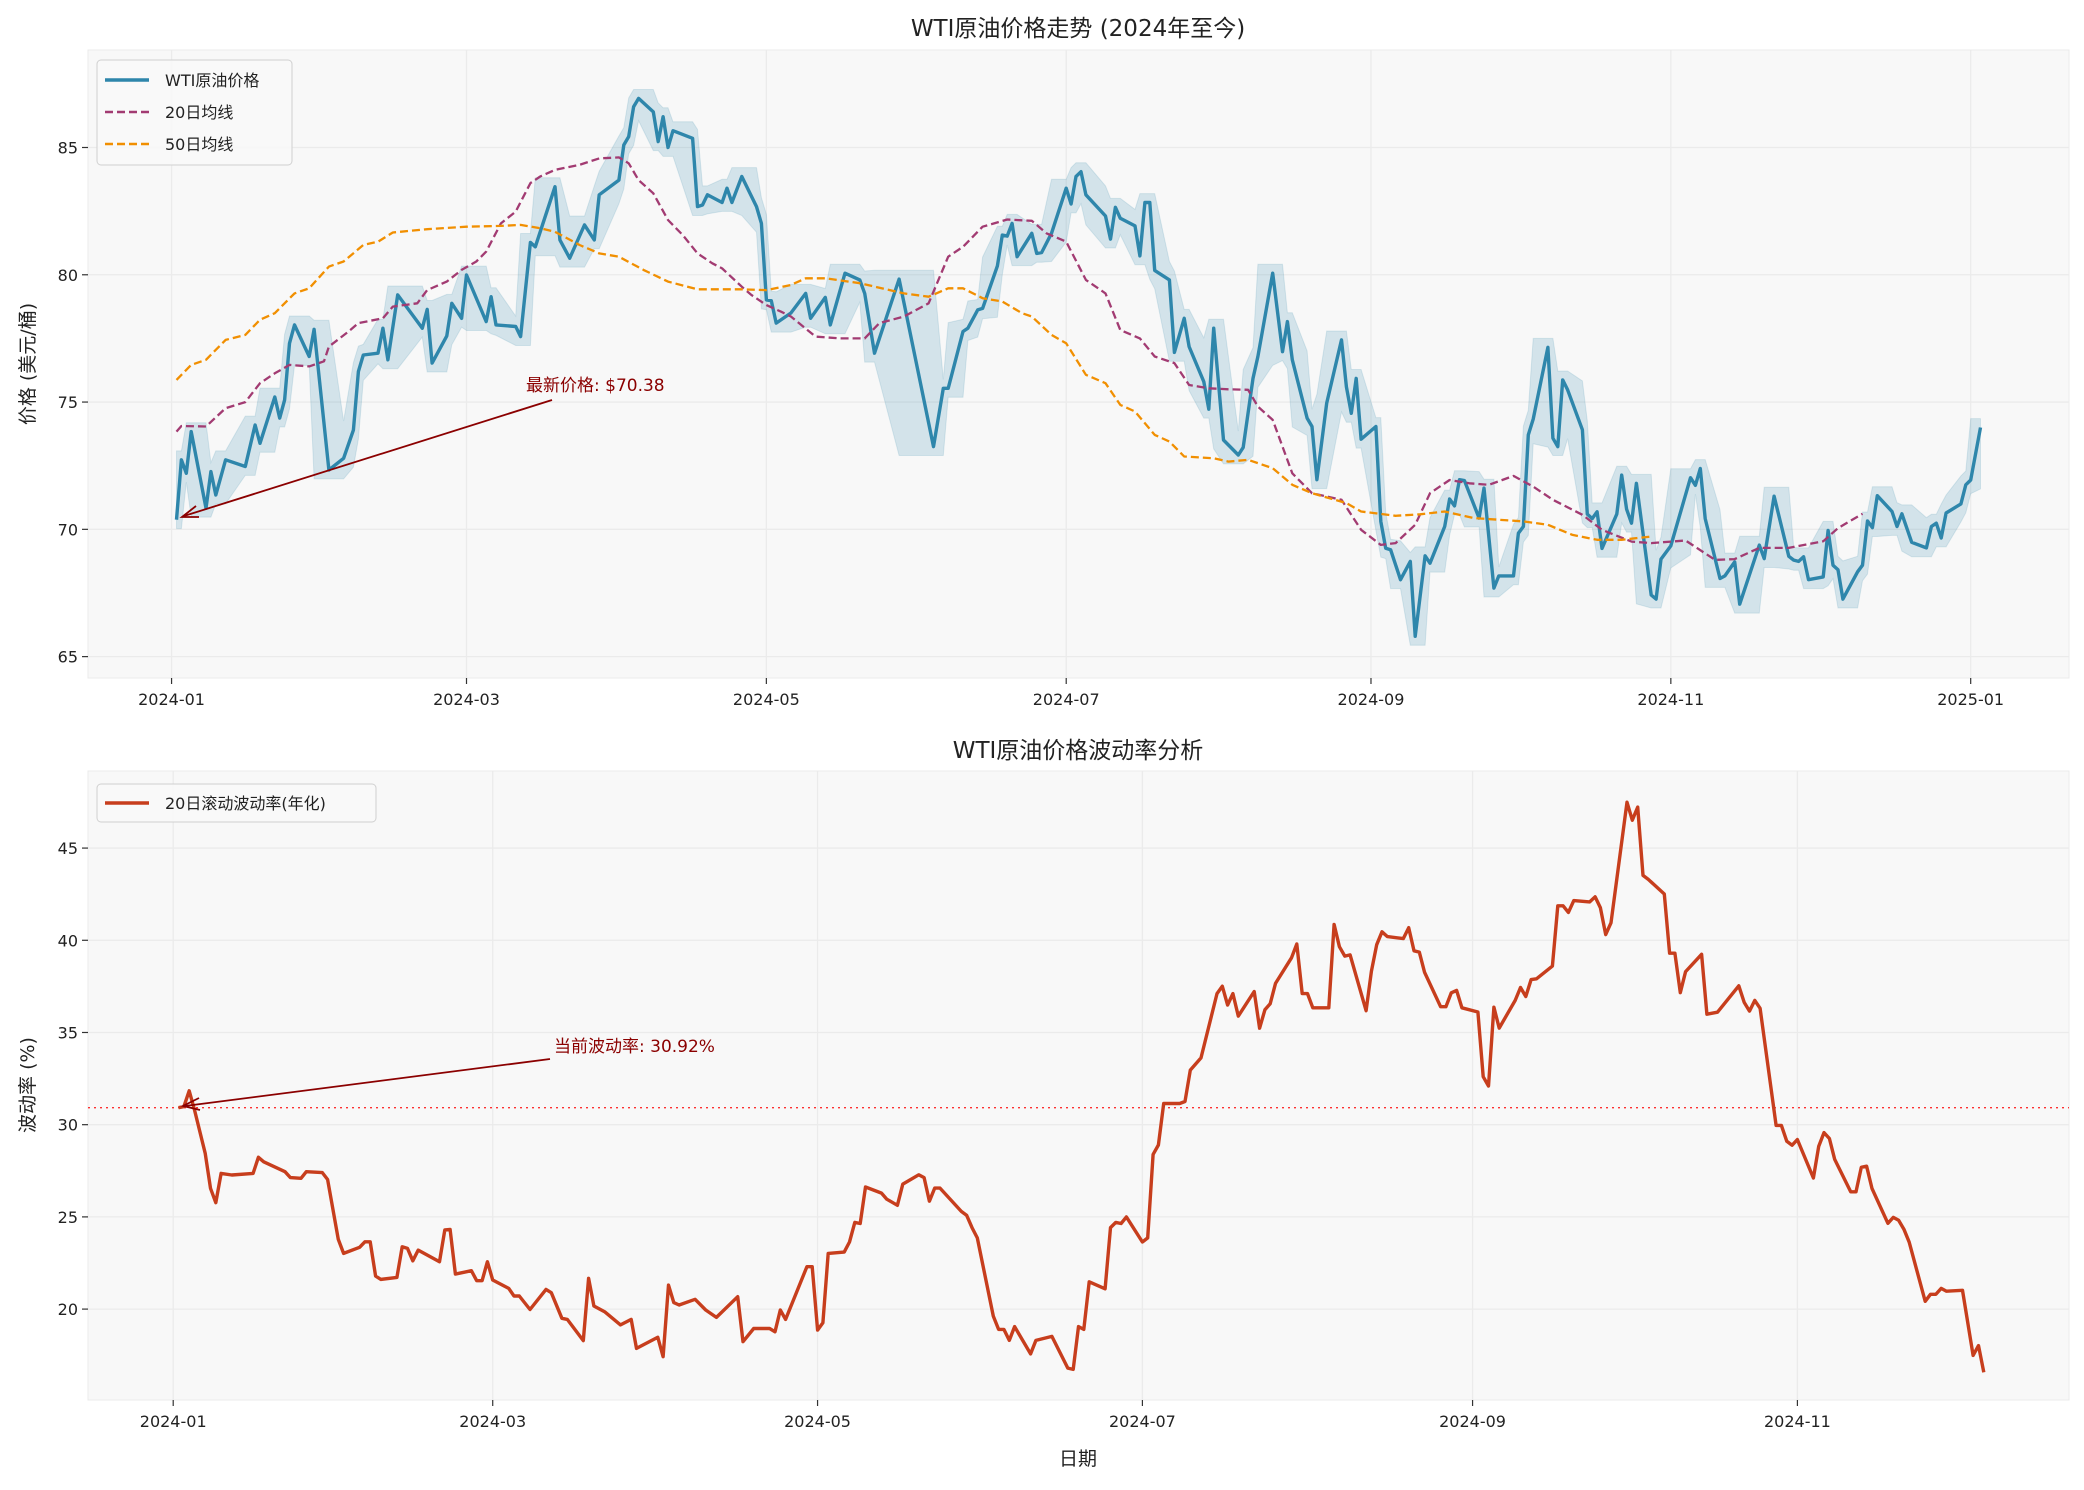  What do you see at coordinates (28, 364) in the screenshot?
I see `price-y-axis-label: 价格 (美元/桶)` at bounding box center [28, 364].